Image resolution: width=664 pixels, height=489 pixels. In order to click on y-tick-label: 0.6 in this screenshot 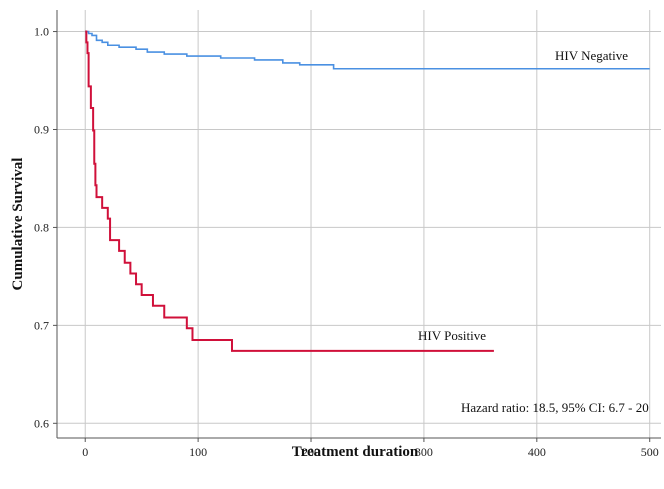, I will do `click(41, 423)`.